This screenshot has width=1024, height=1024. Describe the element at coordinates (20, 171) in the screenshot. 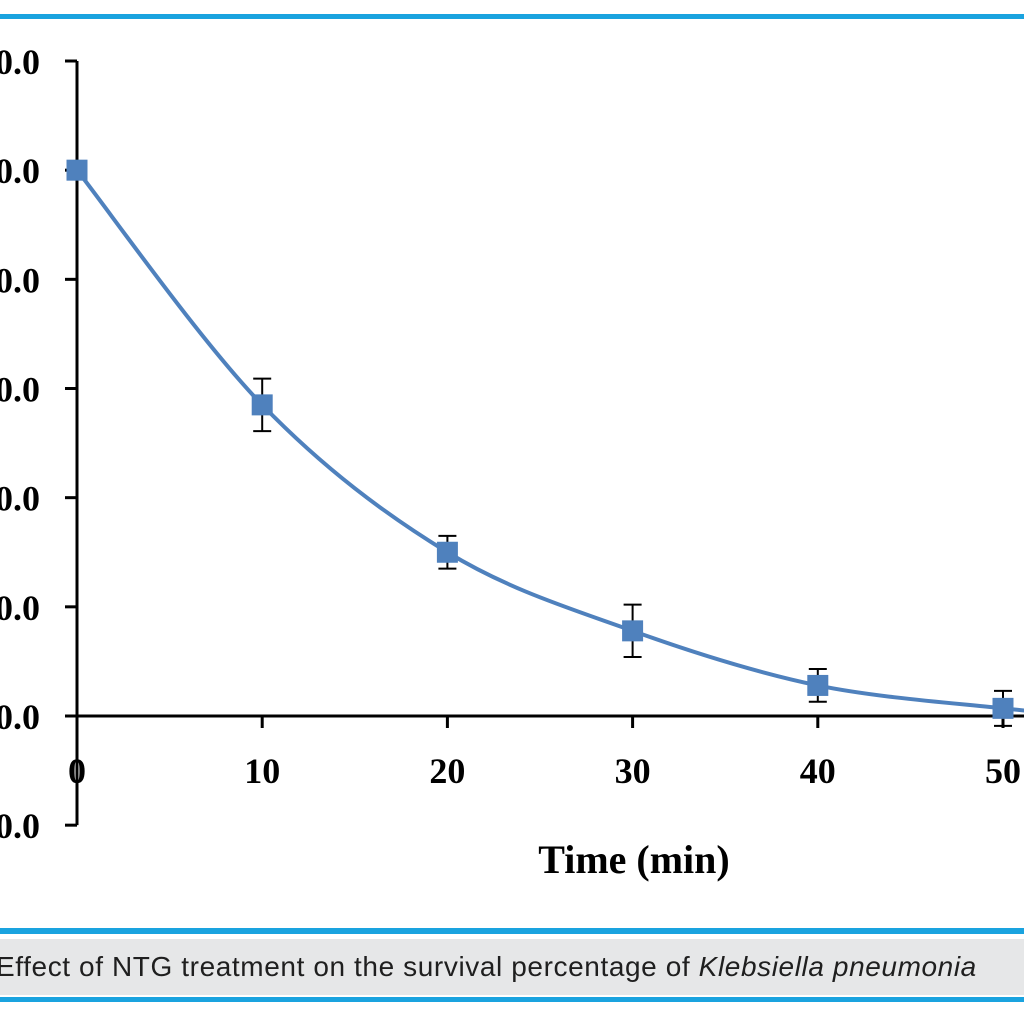

I see `y-tick-label: 50.0` at that location.